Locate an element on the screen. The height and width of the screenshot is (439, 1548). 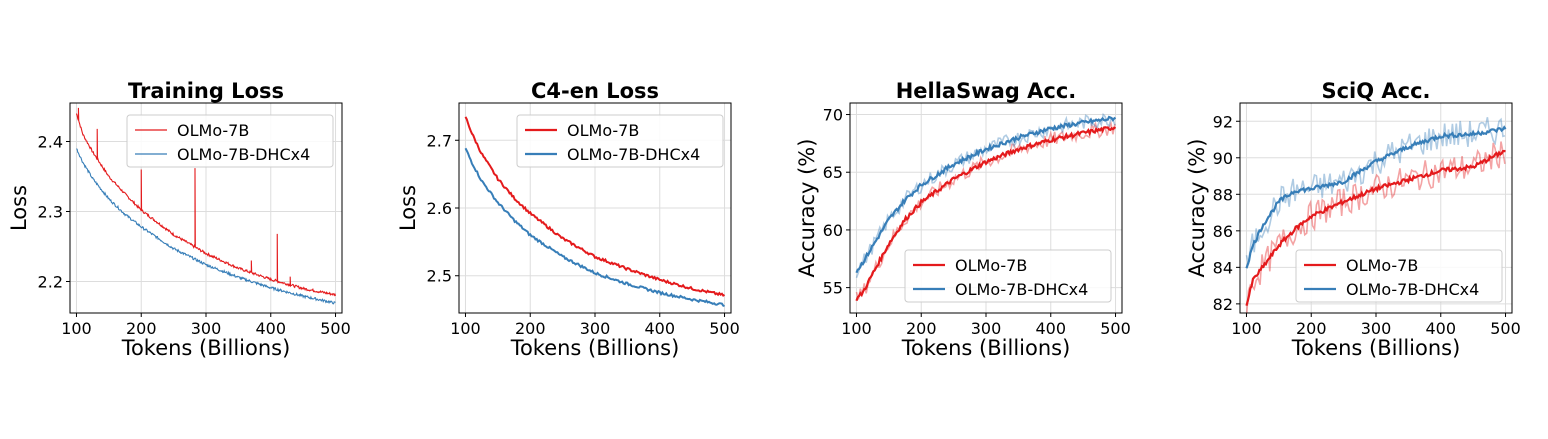
y-tick-label: 70 is located at coordinates (833, 115).